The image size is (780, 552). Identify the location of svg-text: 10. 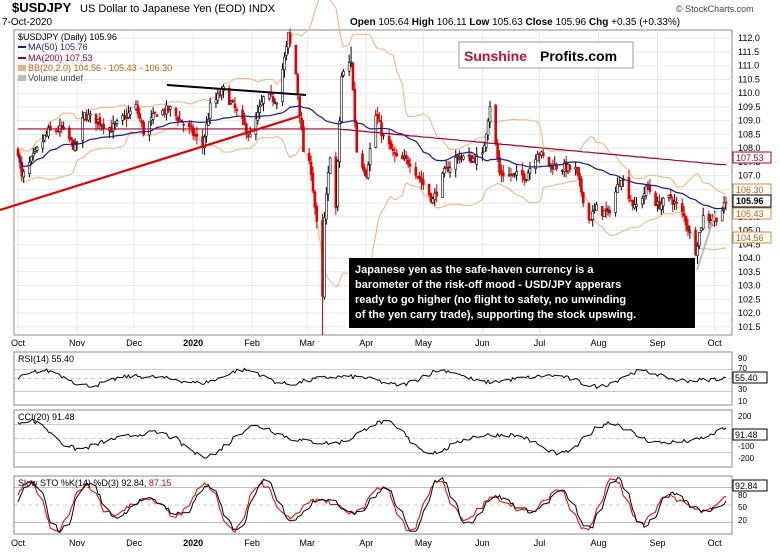
(742, 401).